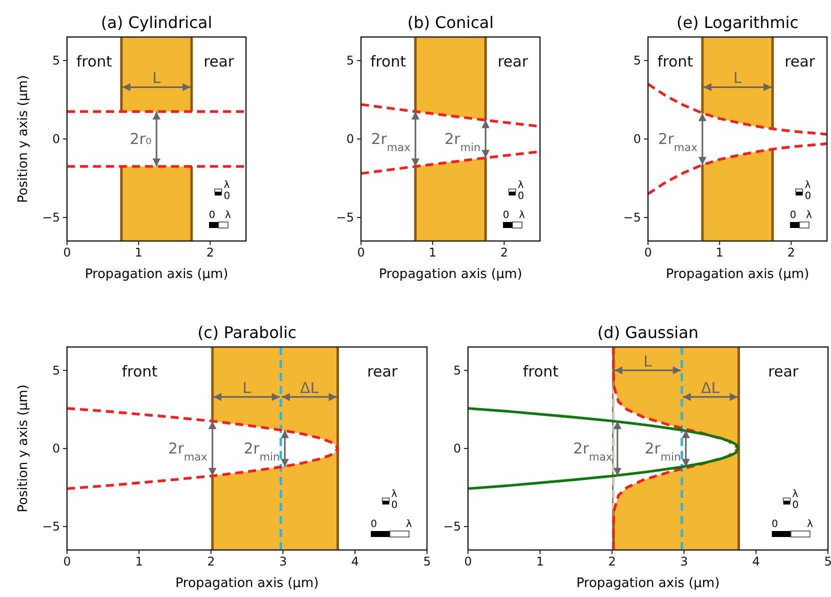 The height and width of the screenshot is (597, 831). I want to click on chart-title: (b) Conical, so click(450, 22).